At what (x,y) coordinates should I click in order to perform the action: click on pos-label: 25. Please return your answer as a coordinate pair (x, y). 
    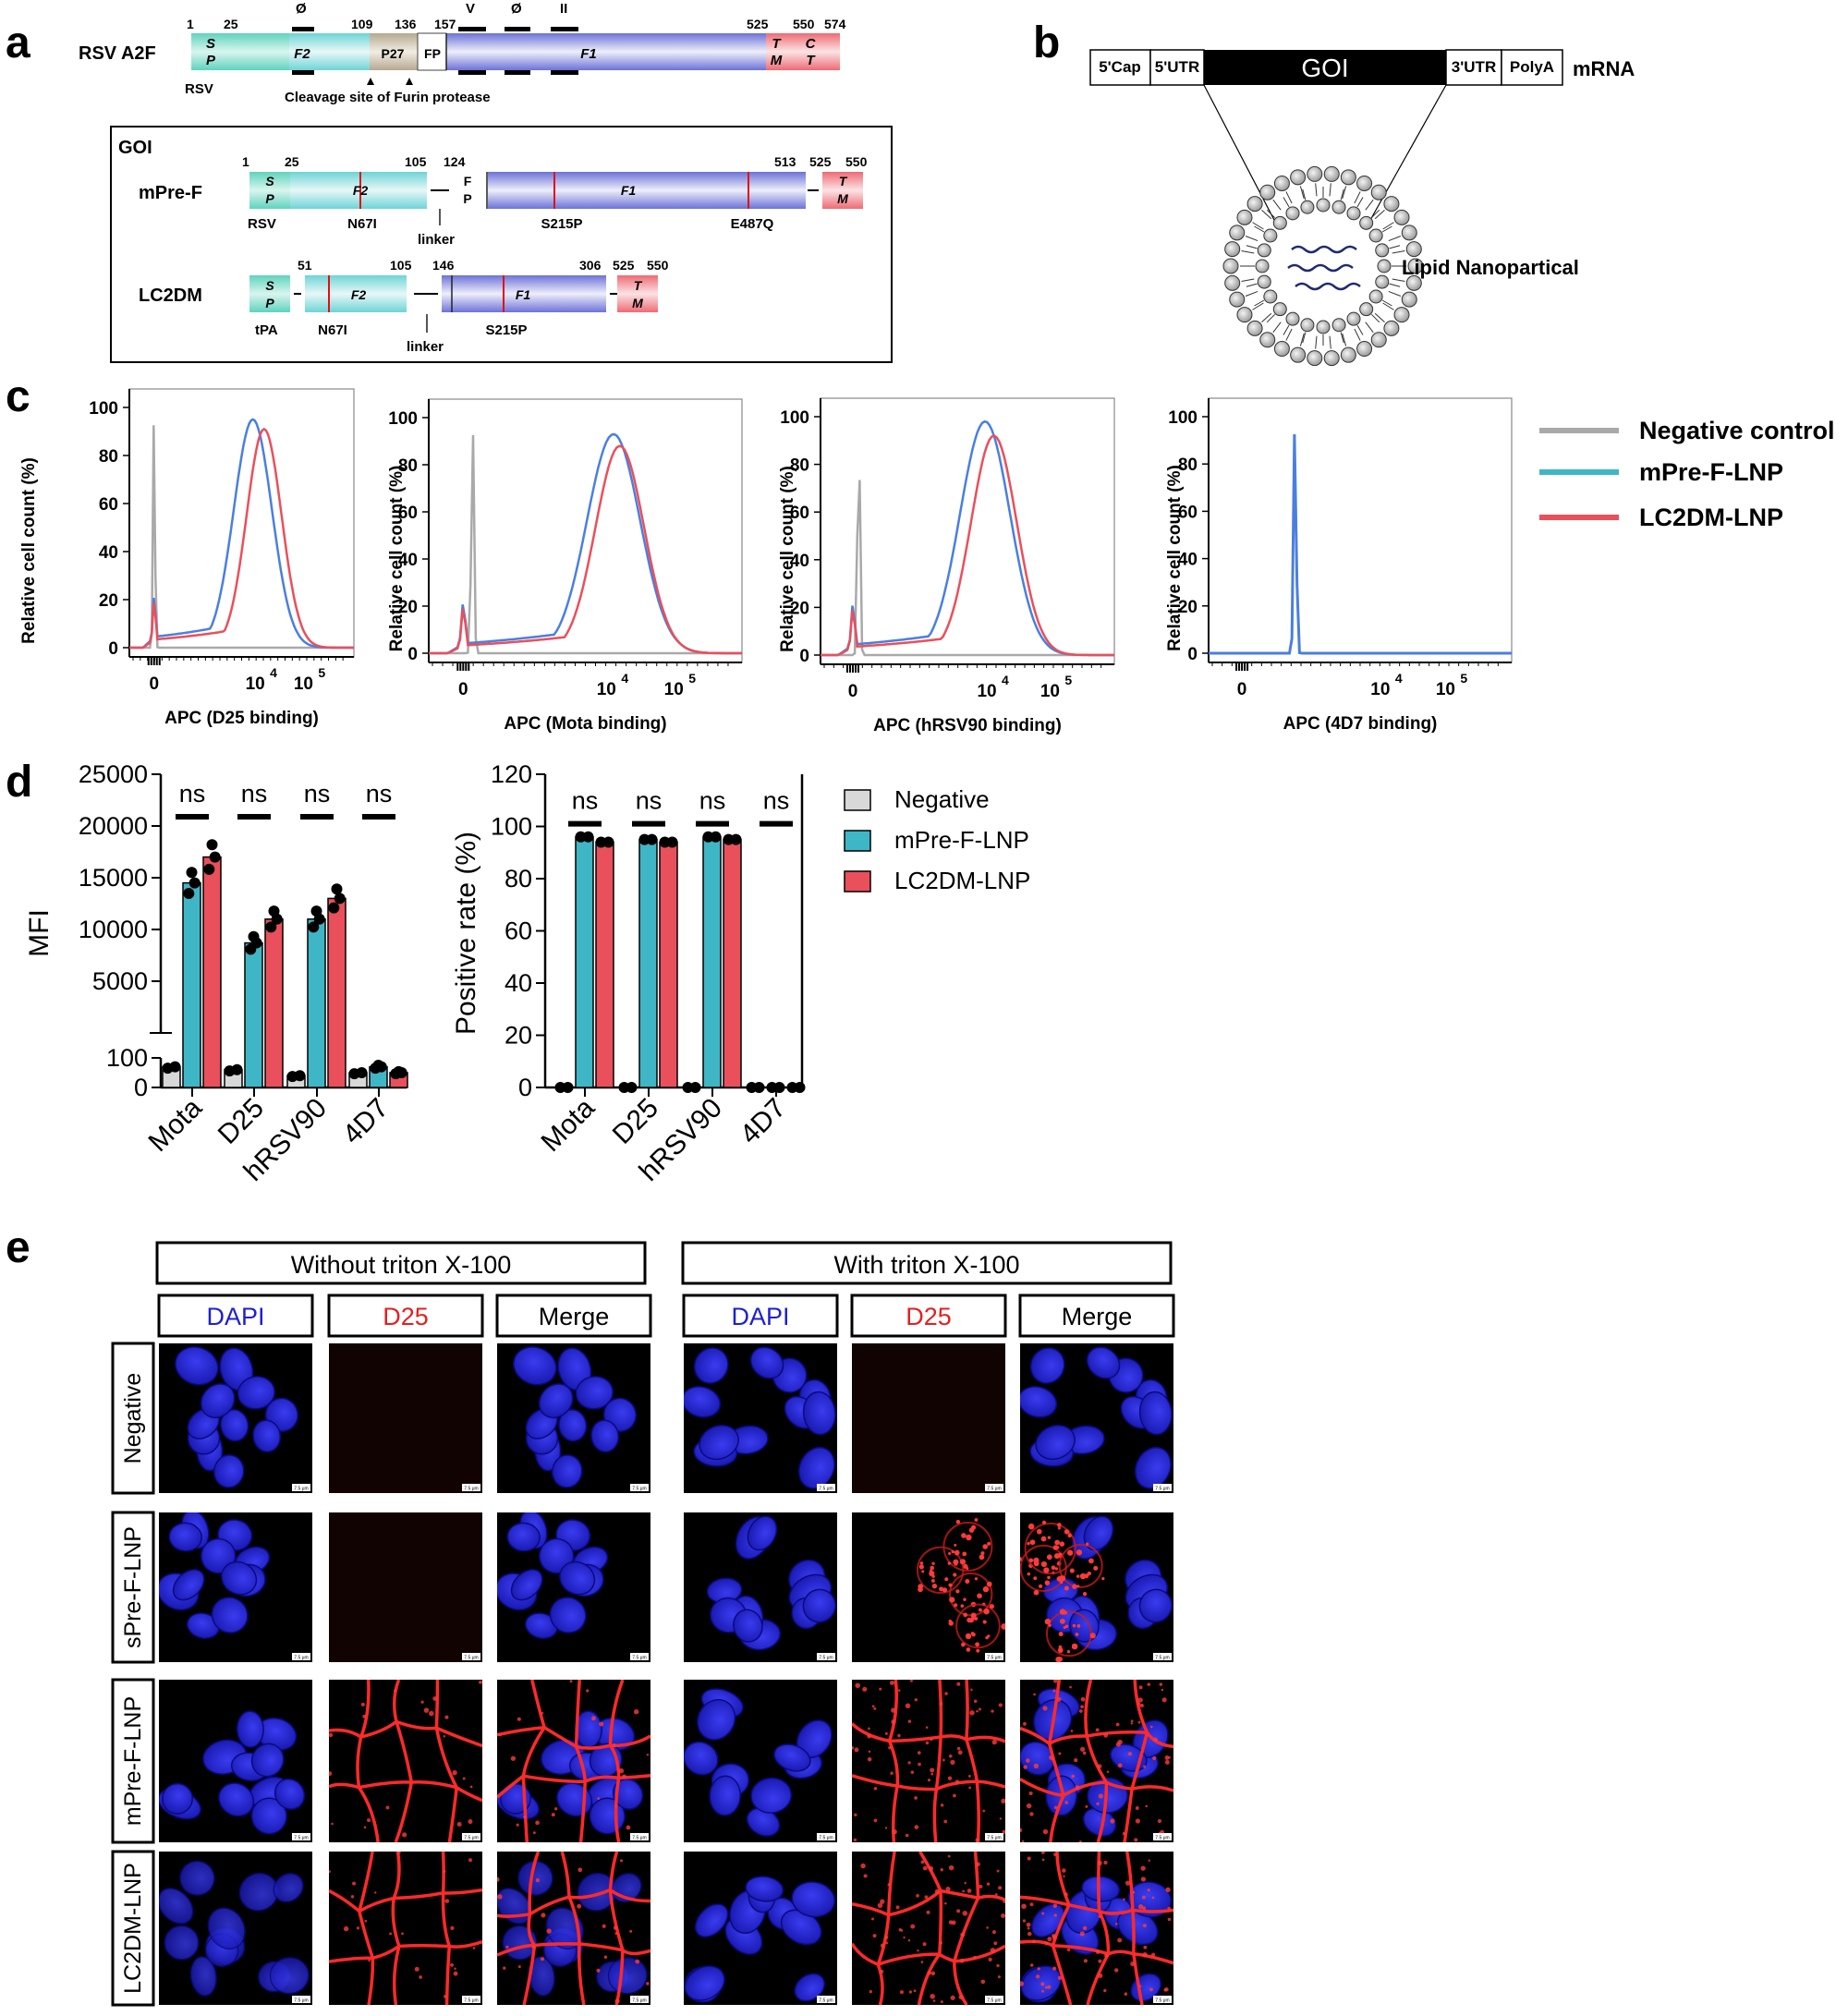
    Looking at the image, I should click on (292, 161).